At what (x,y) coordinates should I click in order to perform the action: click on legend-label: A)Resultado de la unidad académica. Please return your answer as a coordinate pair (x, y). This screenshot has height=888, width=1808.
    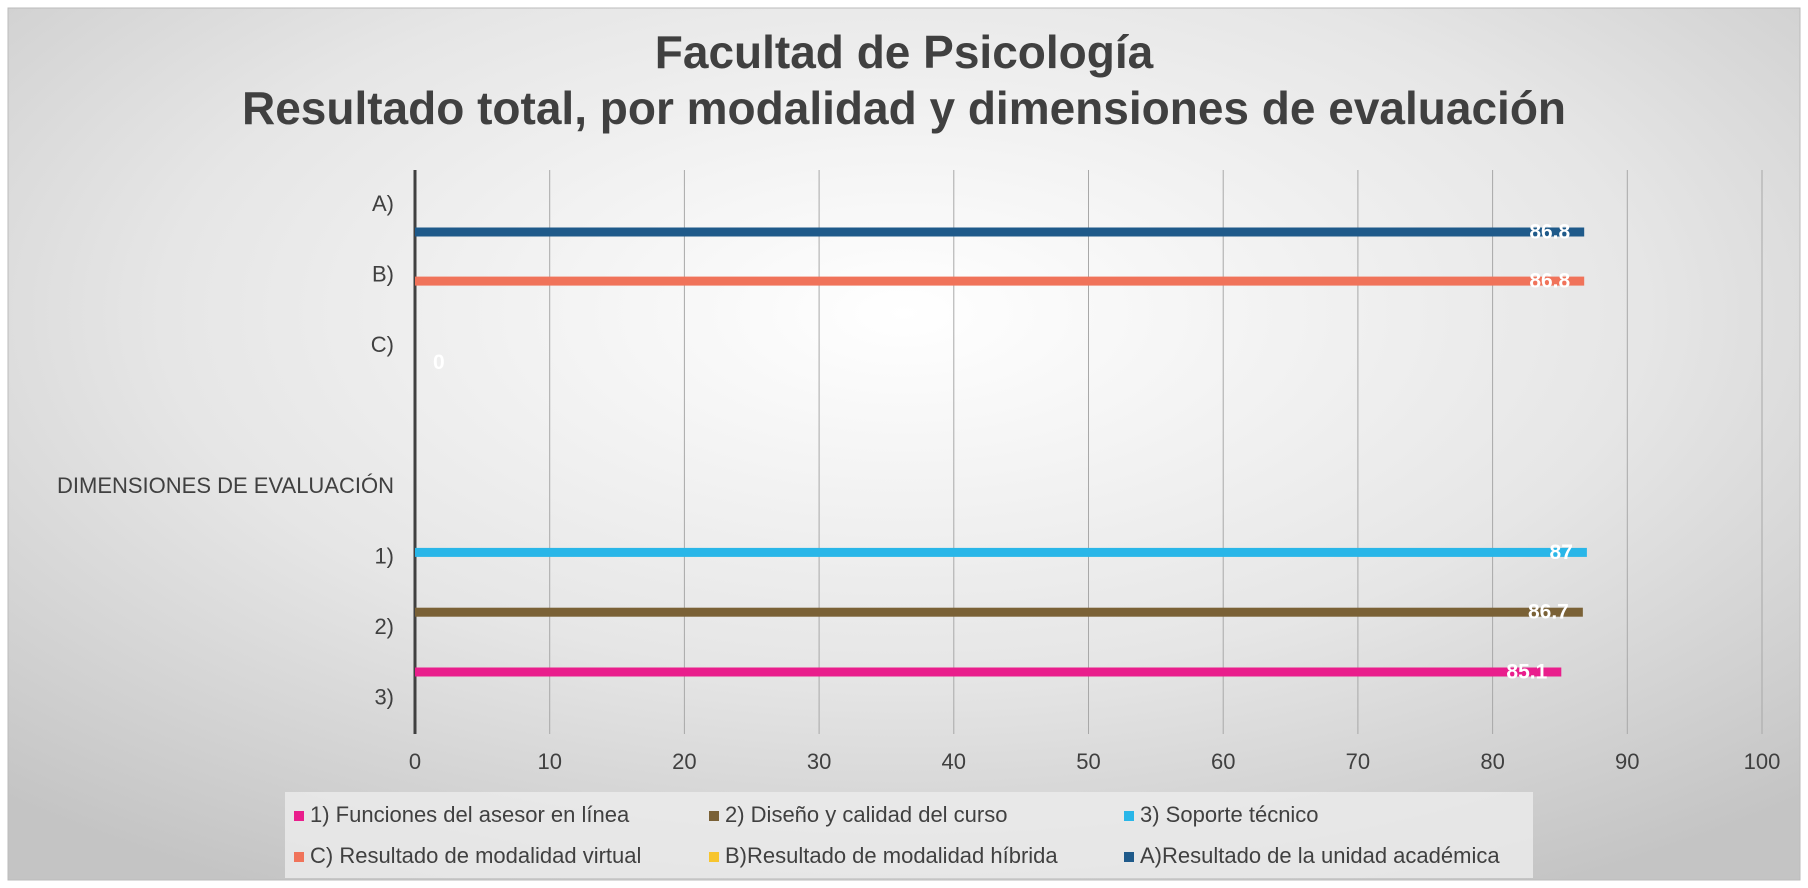
    Looking at the image, I should click on (1320, 855).